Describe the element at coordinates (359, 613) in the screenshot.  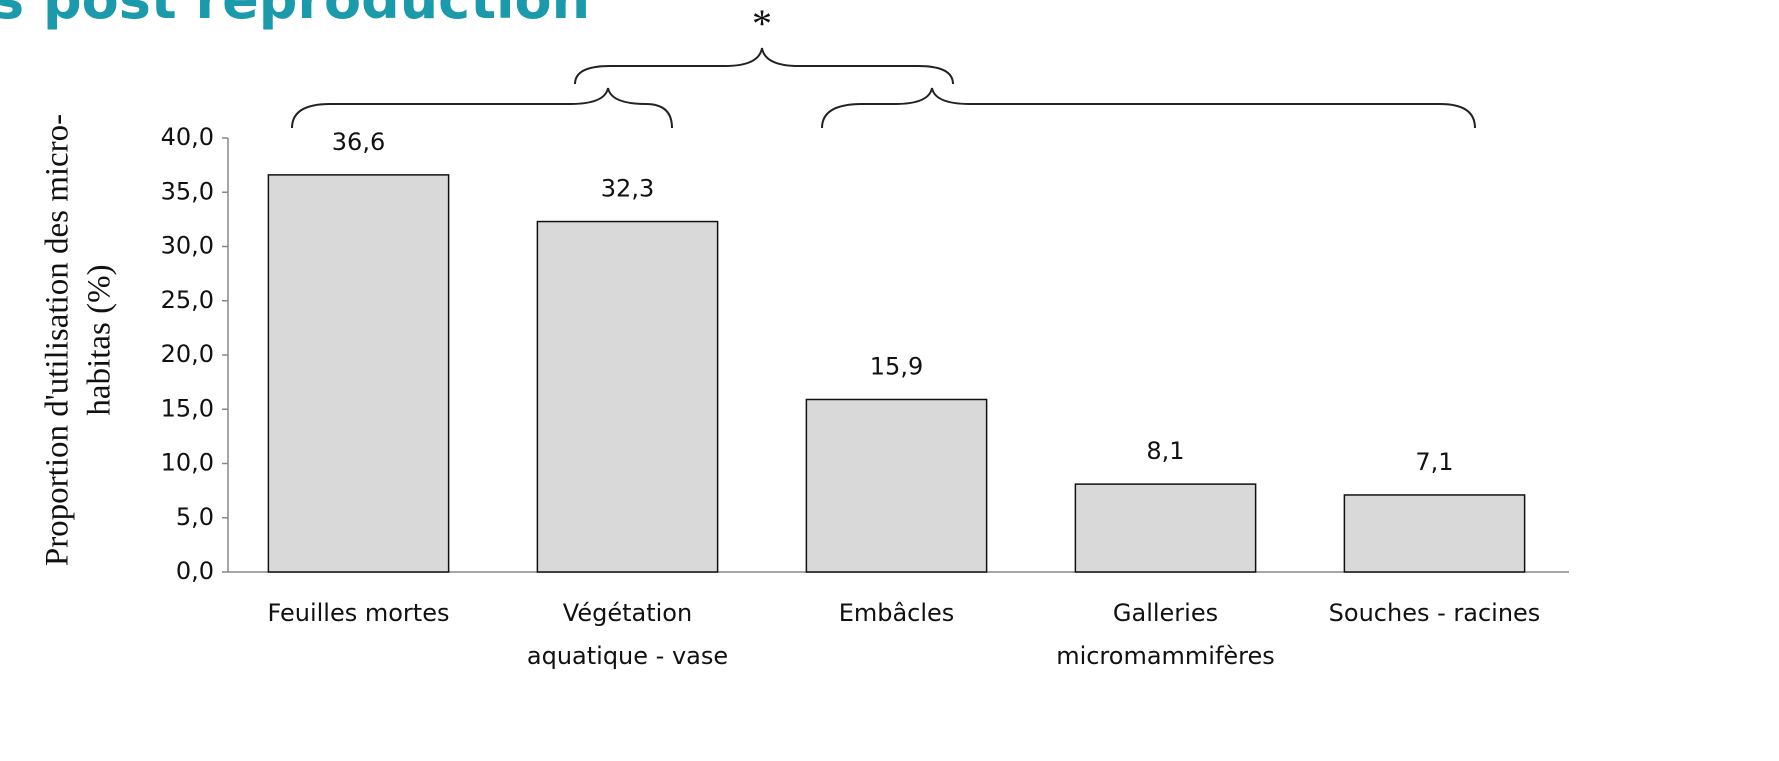
I see `x-tick-label: Feuilles mortes` at that location.